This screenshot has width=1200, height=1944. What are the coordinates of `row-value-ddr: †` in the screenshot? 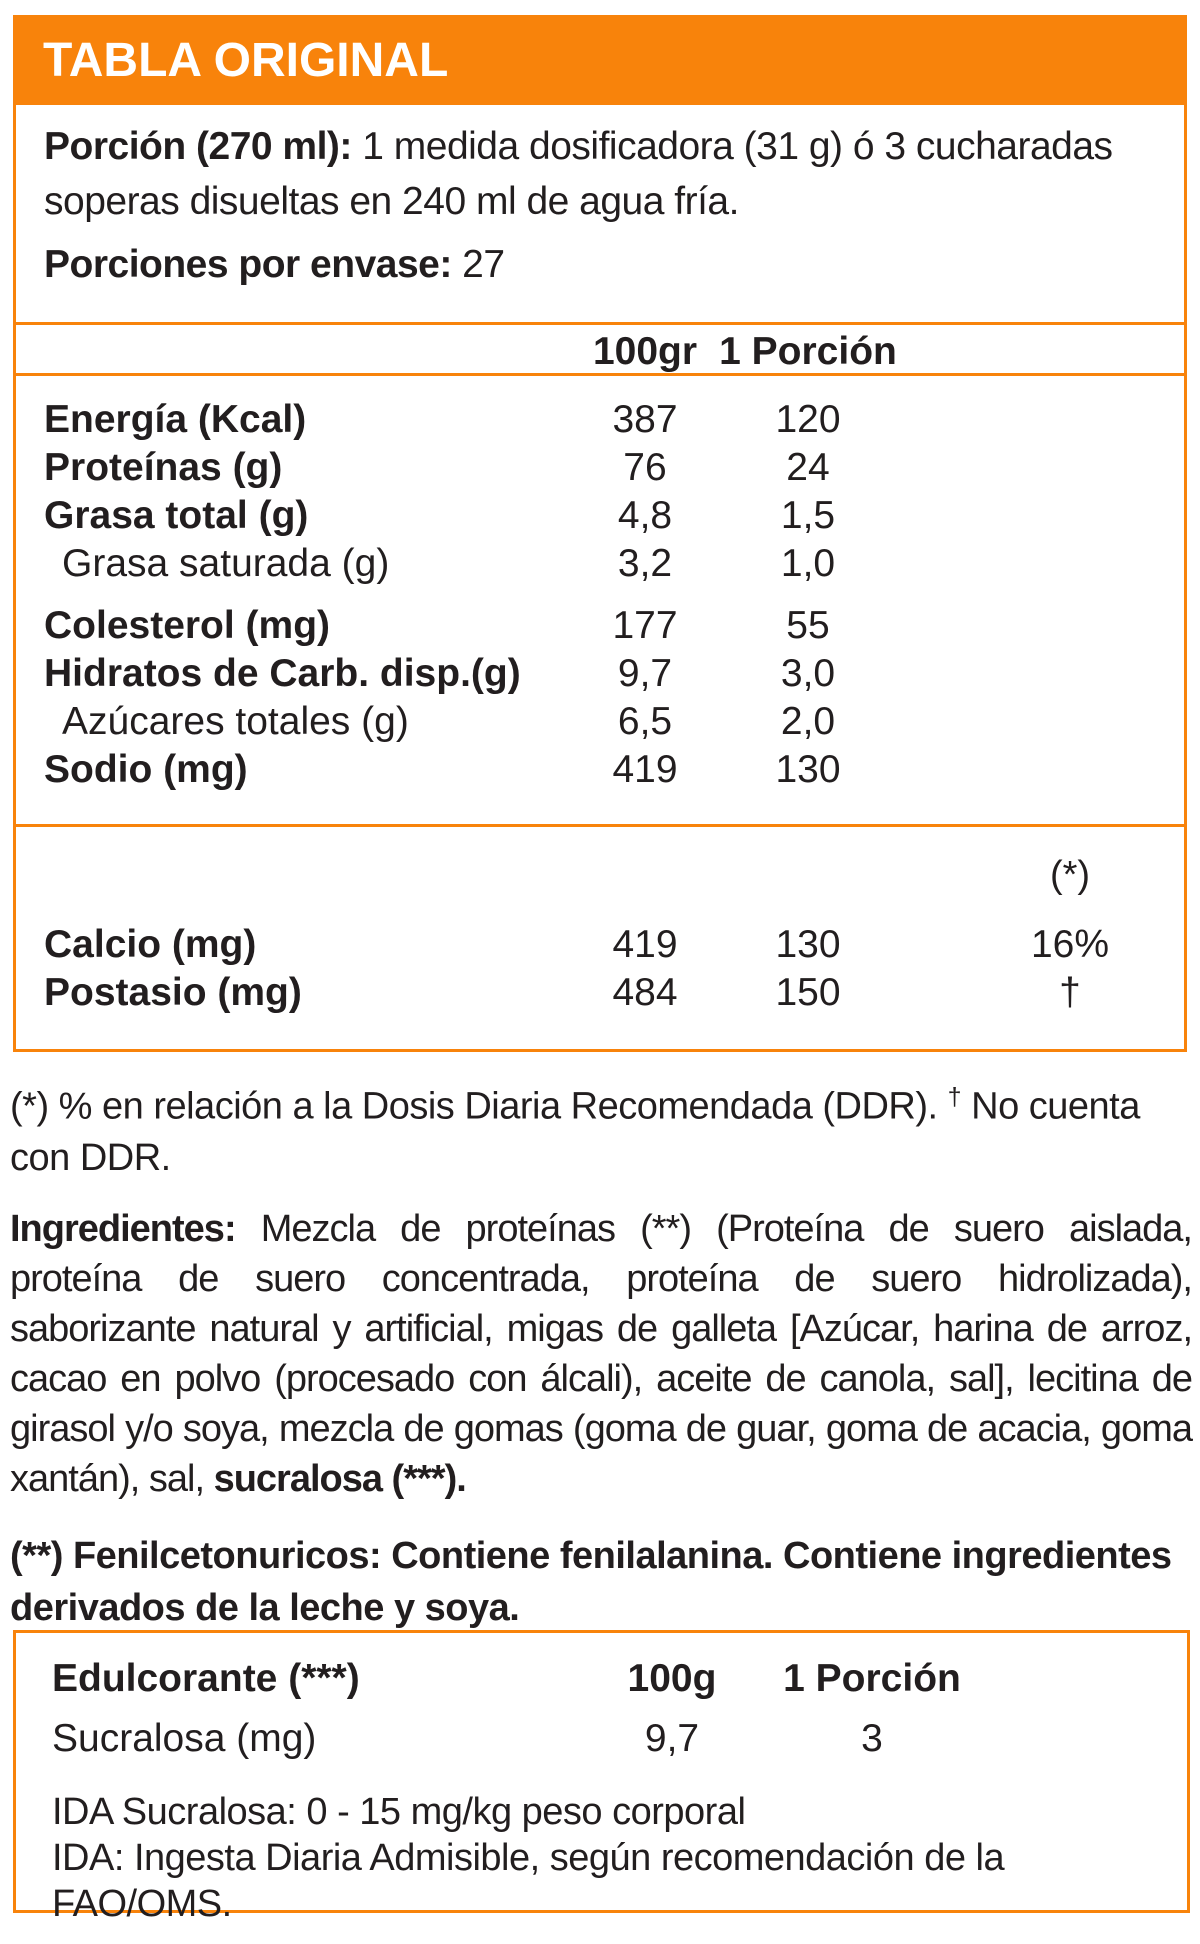 It's located at (1070, 992).